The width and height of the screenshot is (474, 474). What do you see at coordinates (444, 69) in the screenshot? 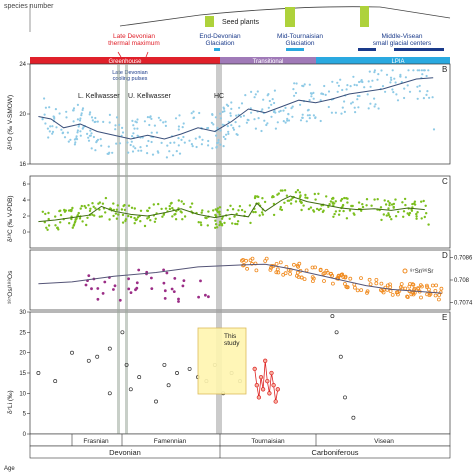
I see `panel-letter-b: B` at bounding box center [444, 69].